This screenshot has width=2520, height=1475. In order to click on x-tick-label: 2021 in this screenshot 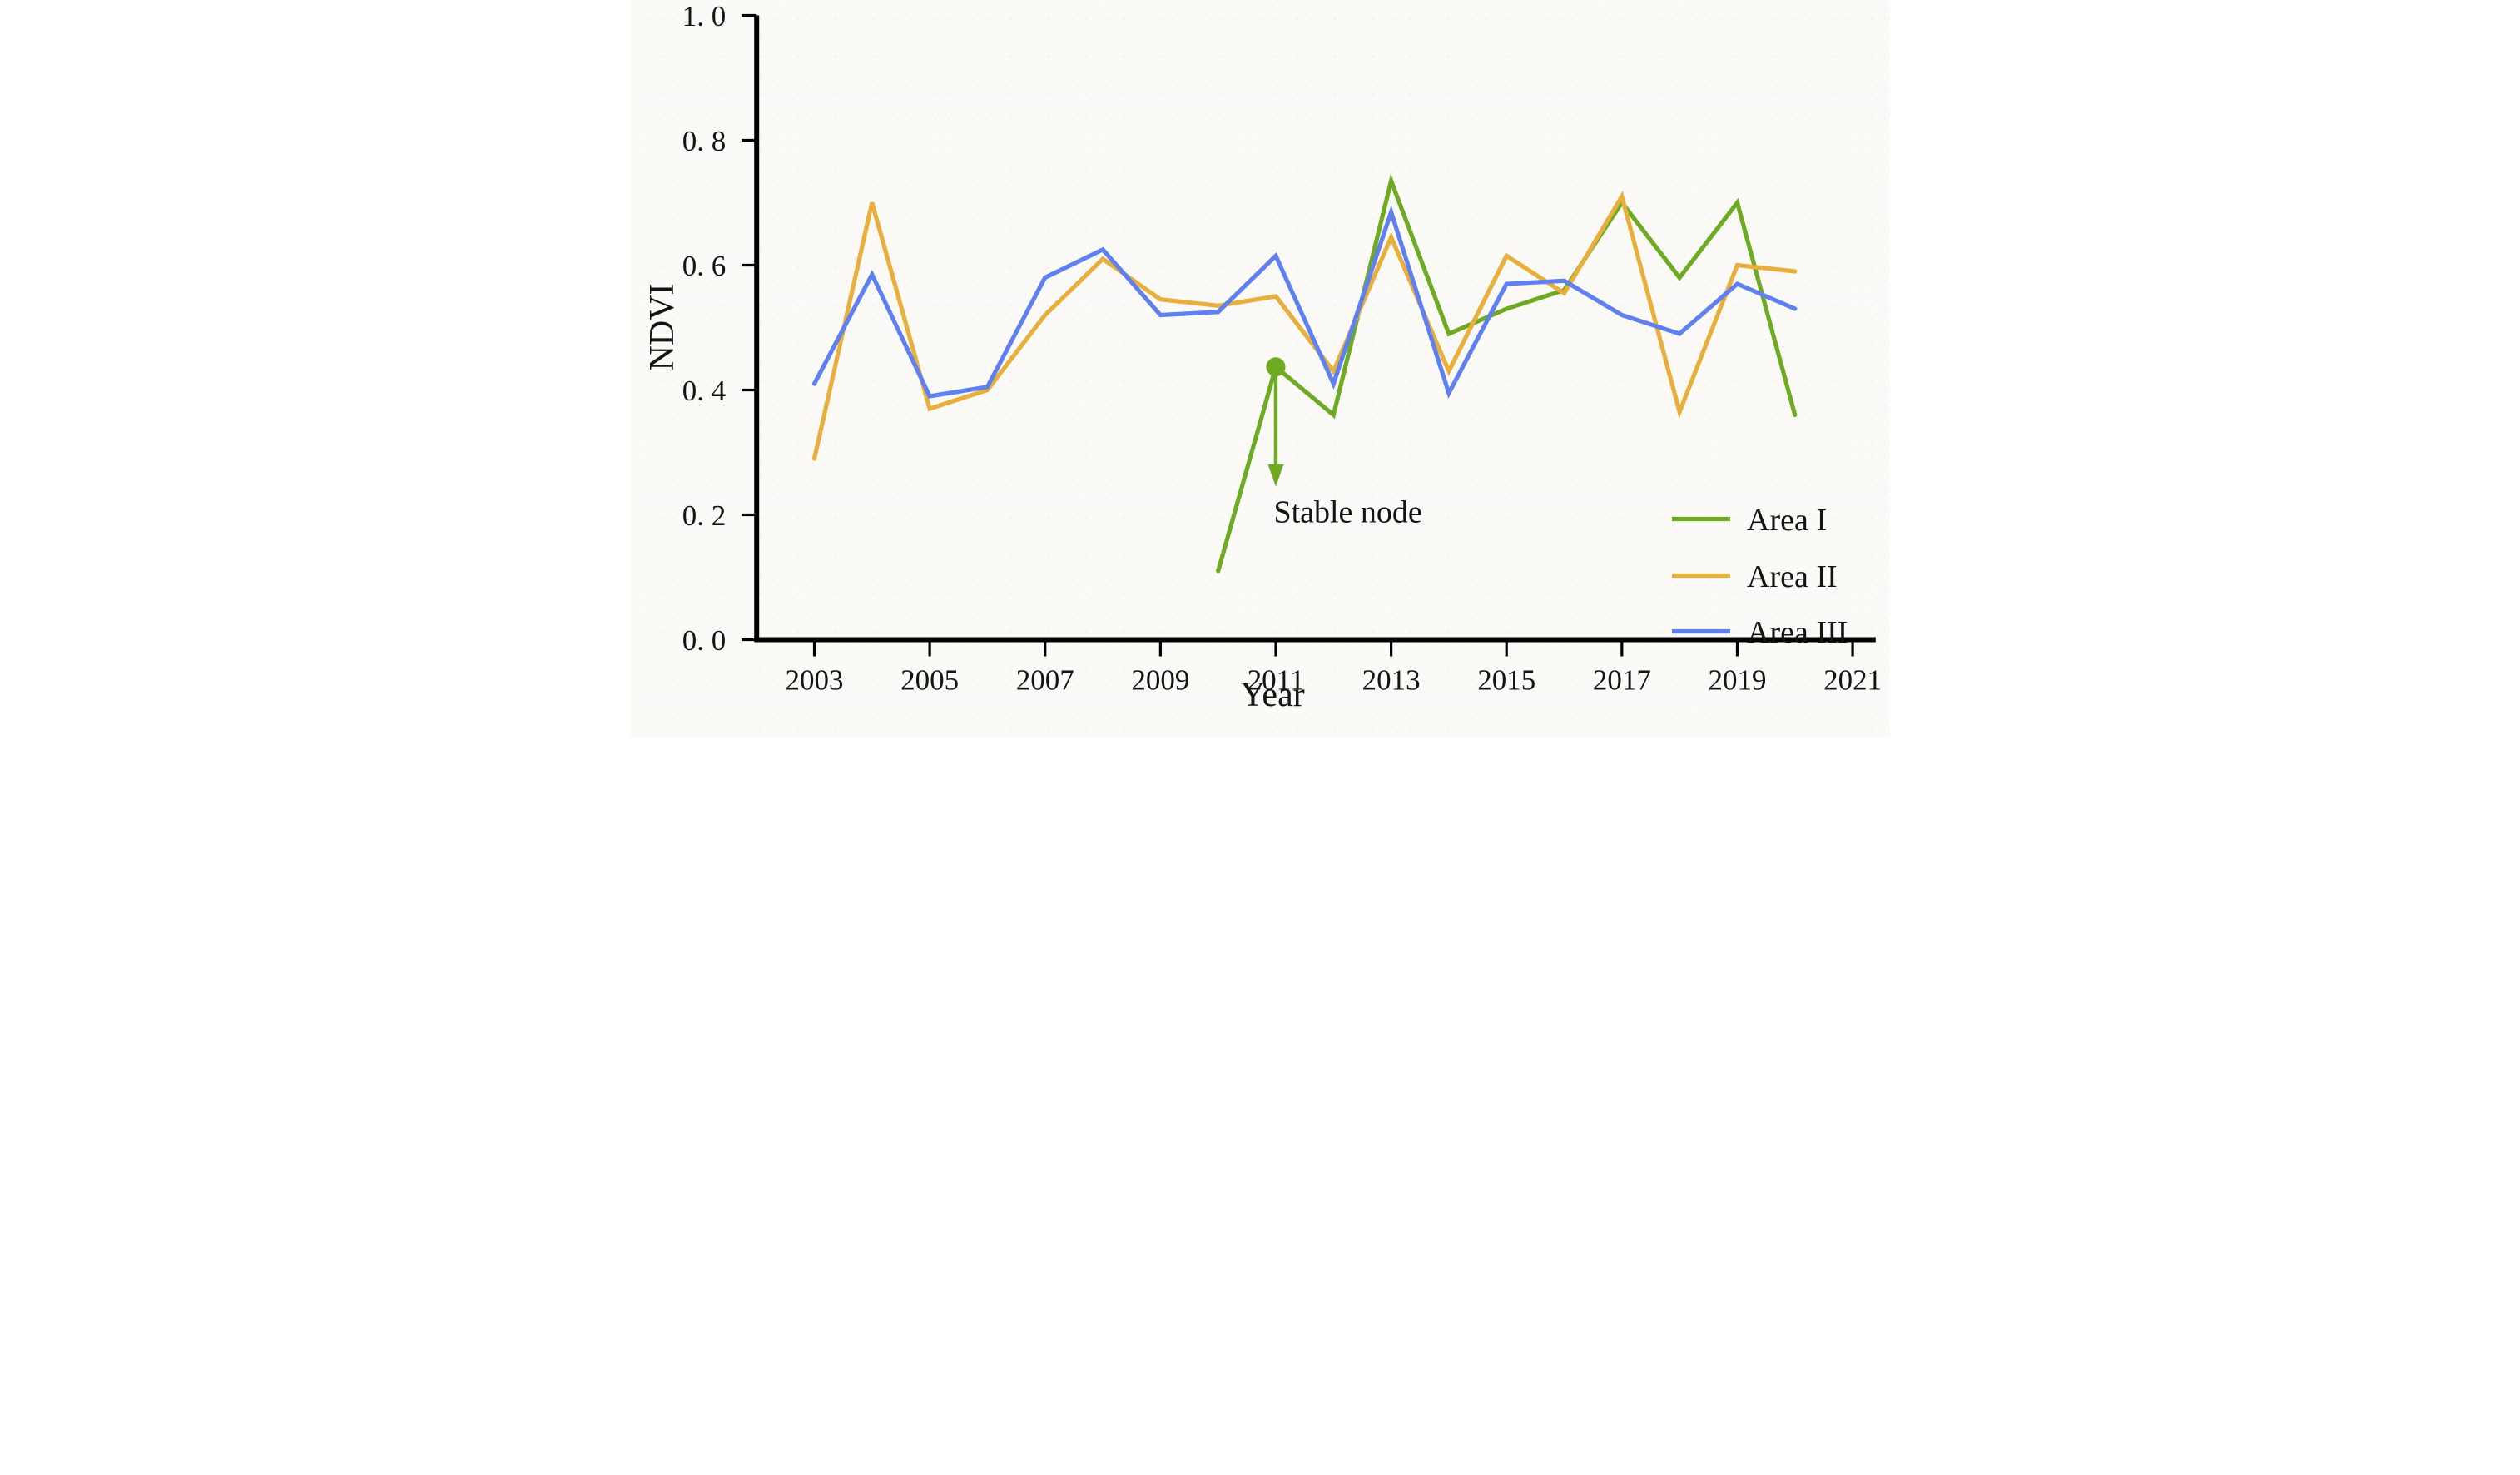, I will do `click(1852, 680)`.